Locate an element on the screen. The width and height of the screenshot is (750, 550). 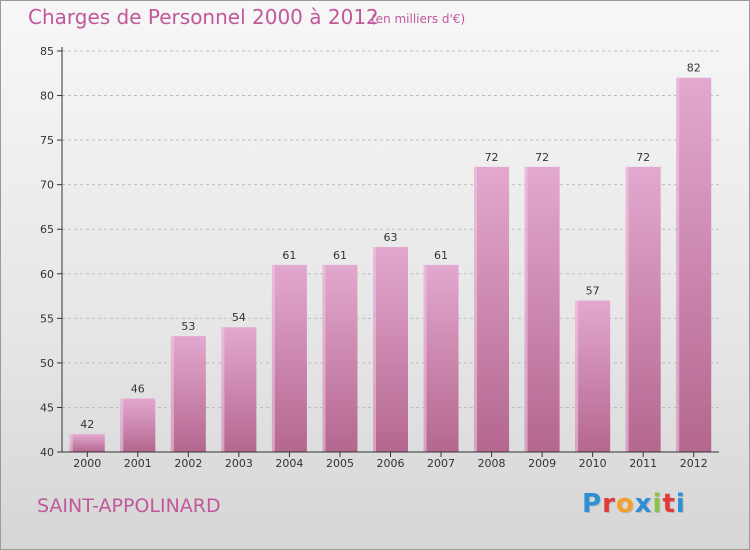
chart-title: Charges de Personnel 2000 à 2012 is located at coordinates (203, 17).